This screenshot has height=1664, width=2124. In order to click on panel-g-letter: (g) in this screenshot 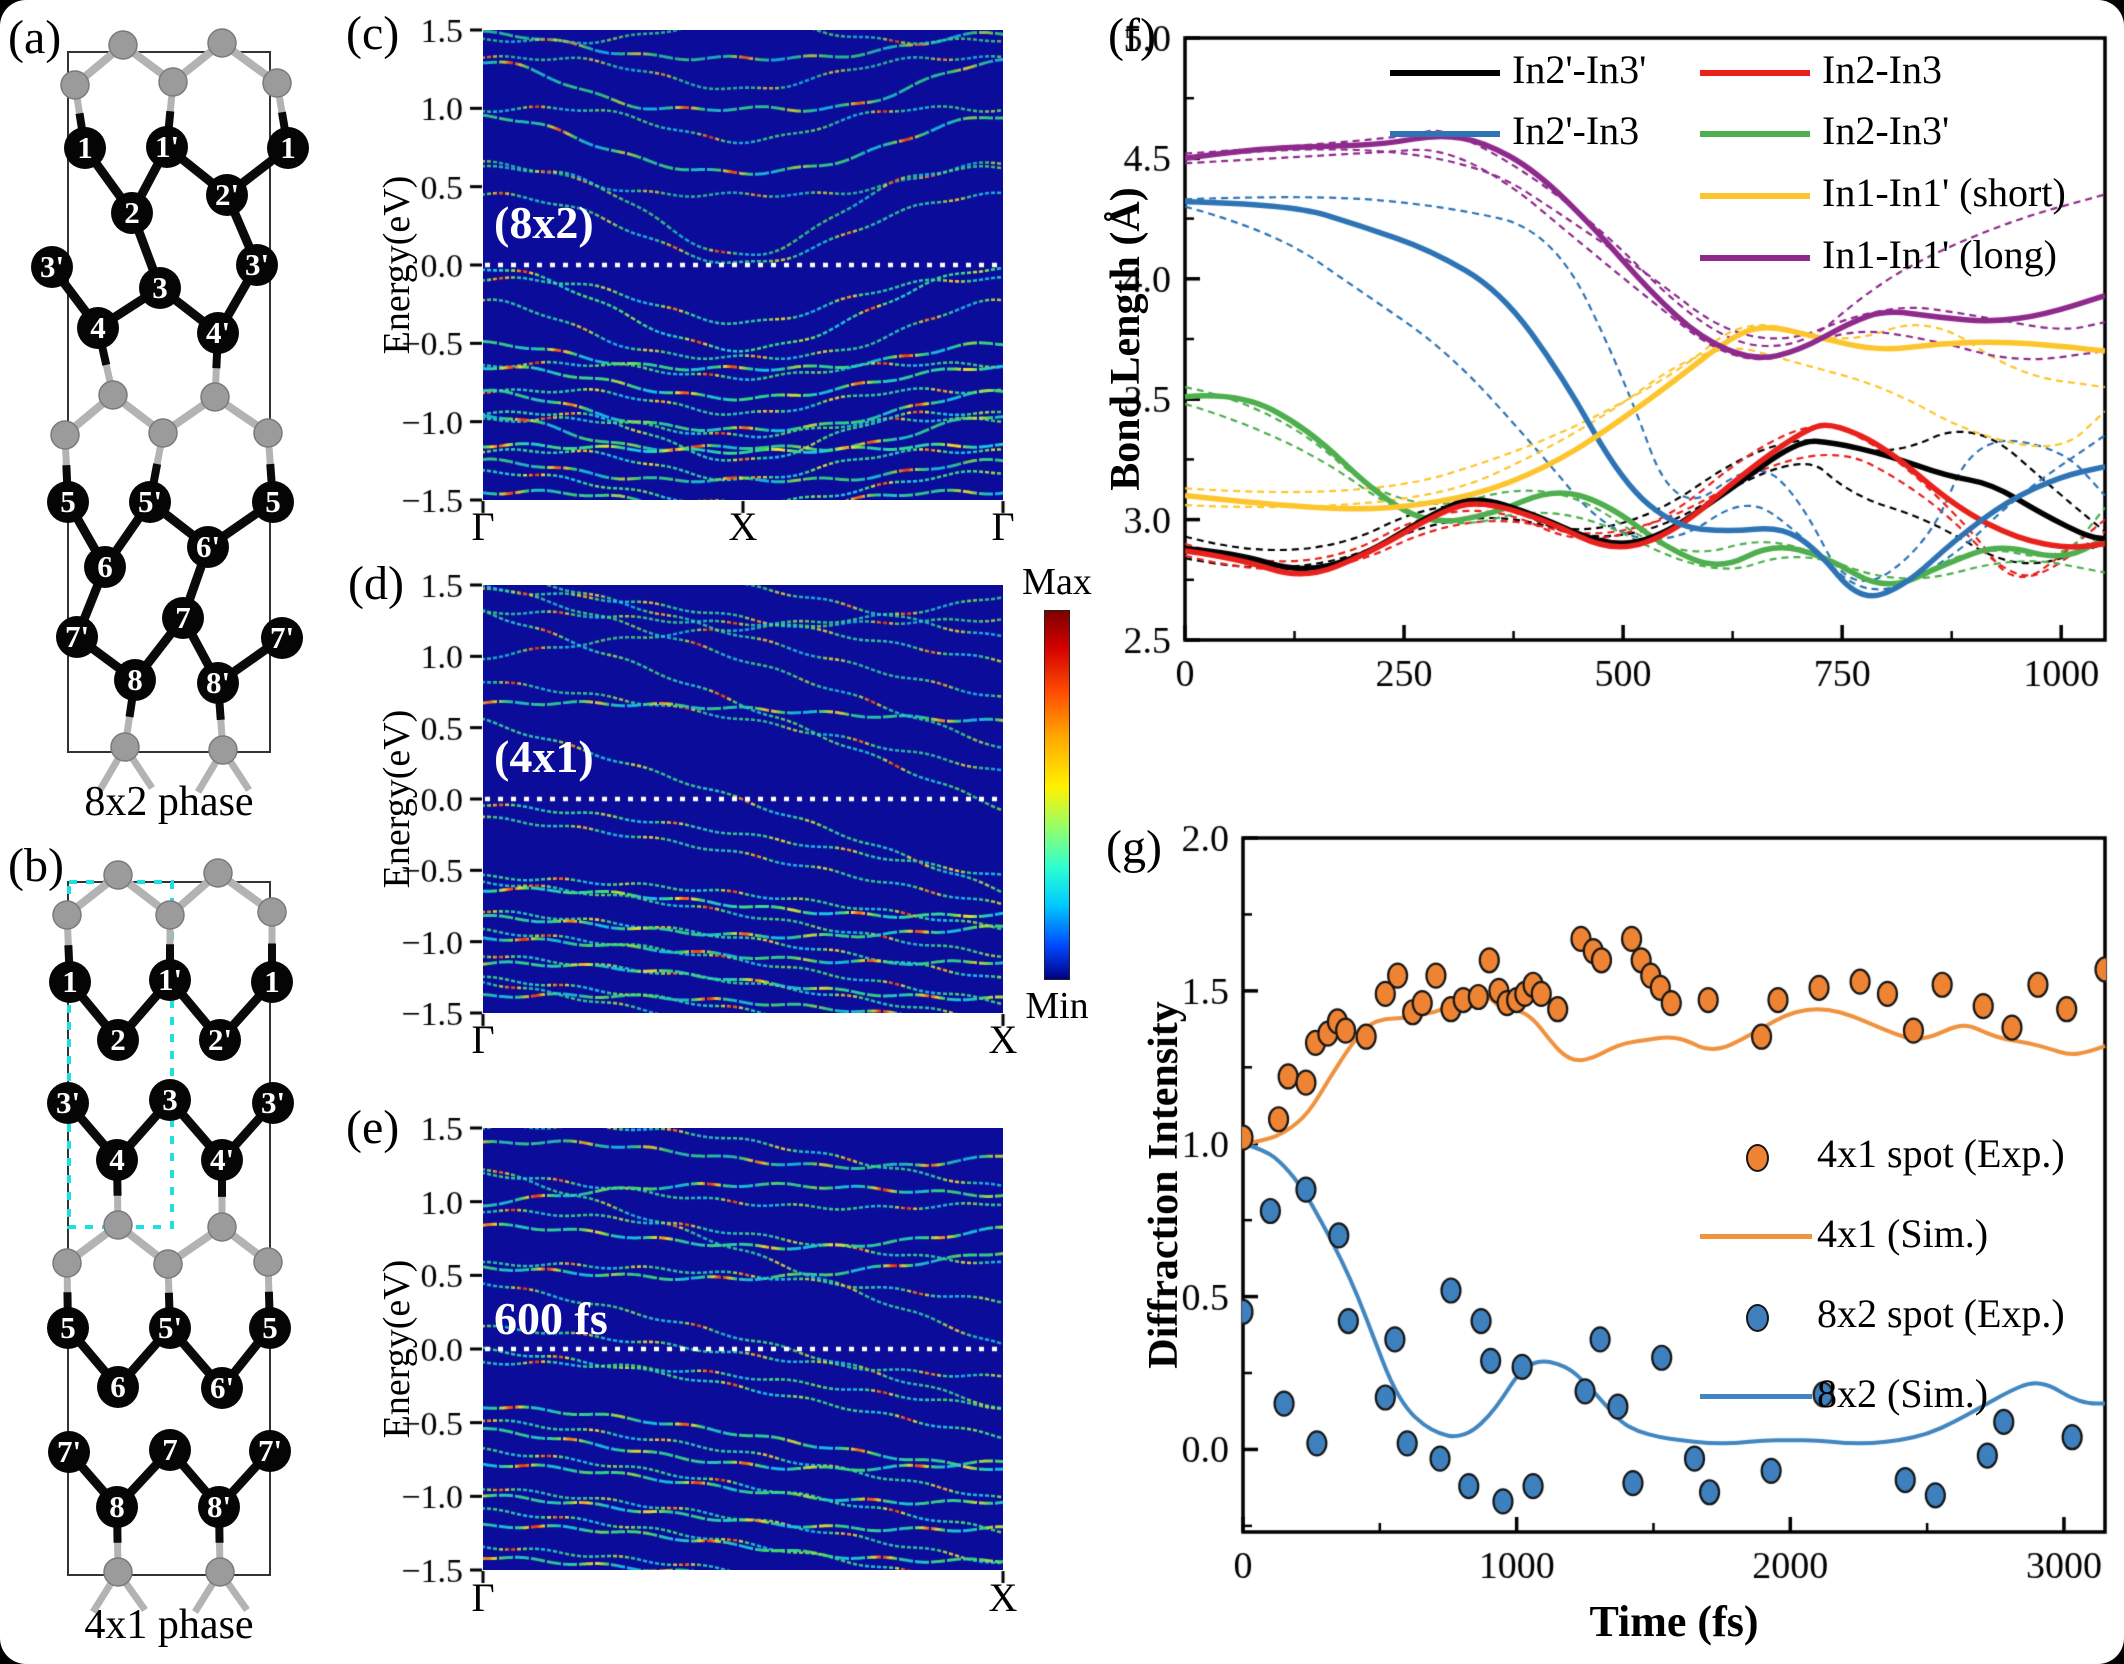, I will do `click(1134, 847)`.